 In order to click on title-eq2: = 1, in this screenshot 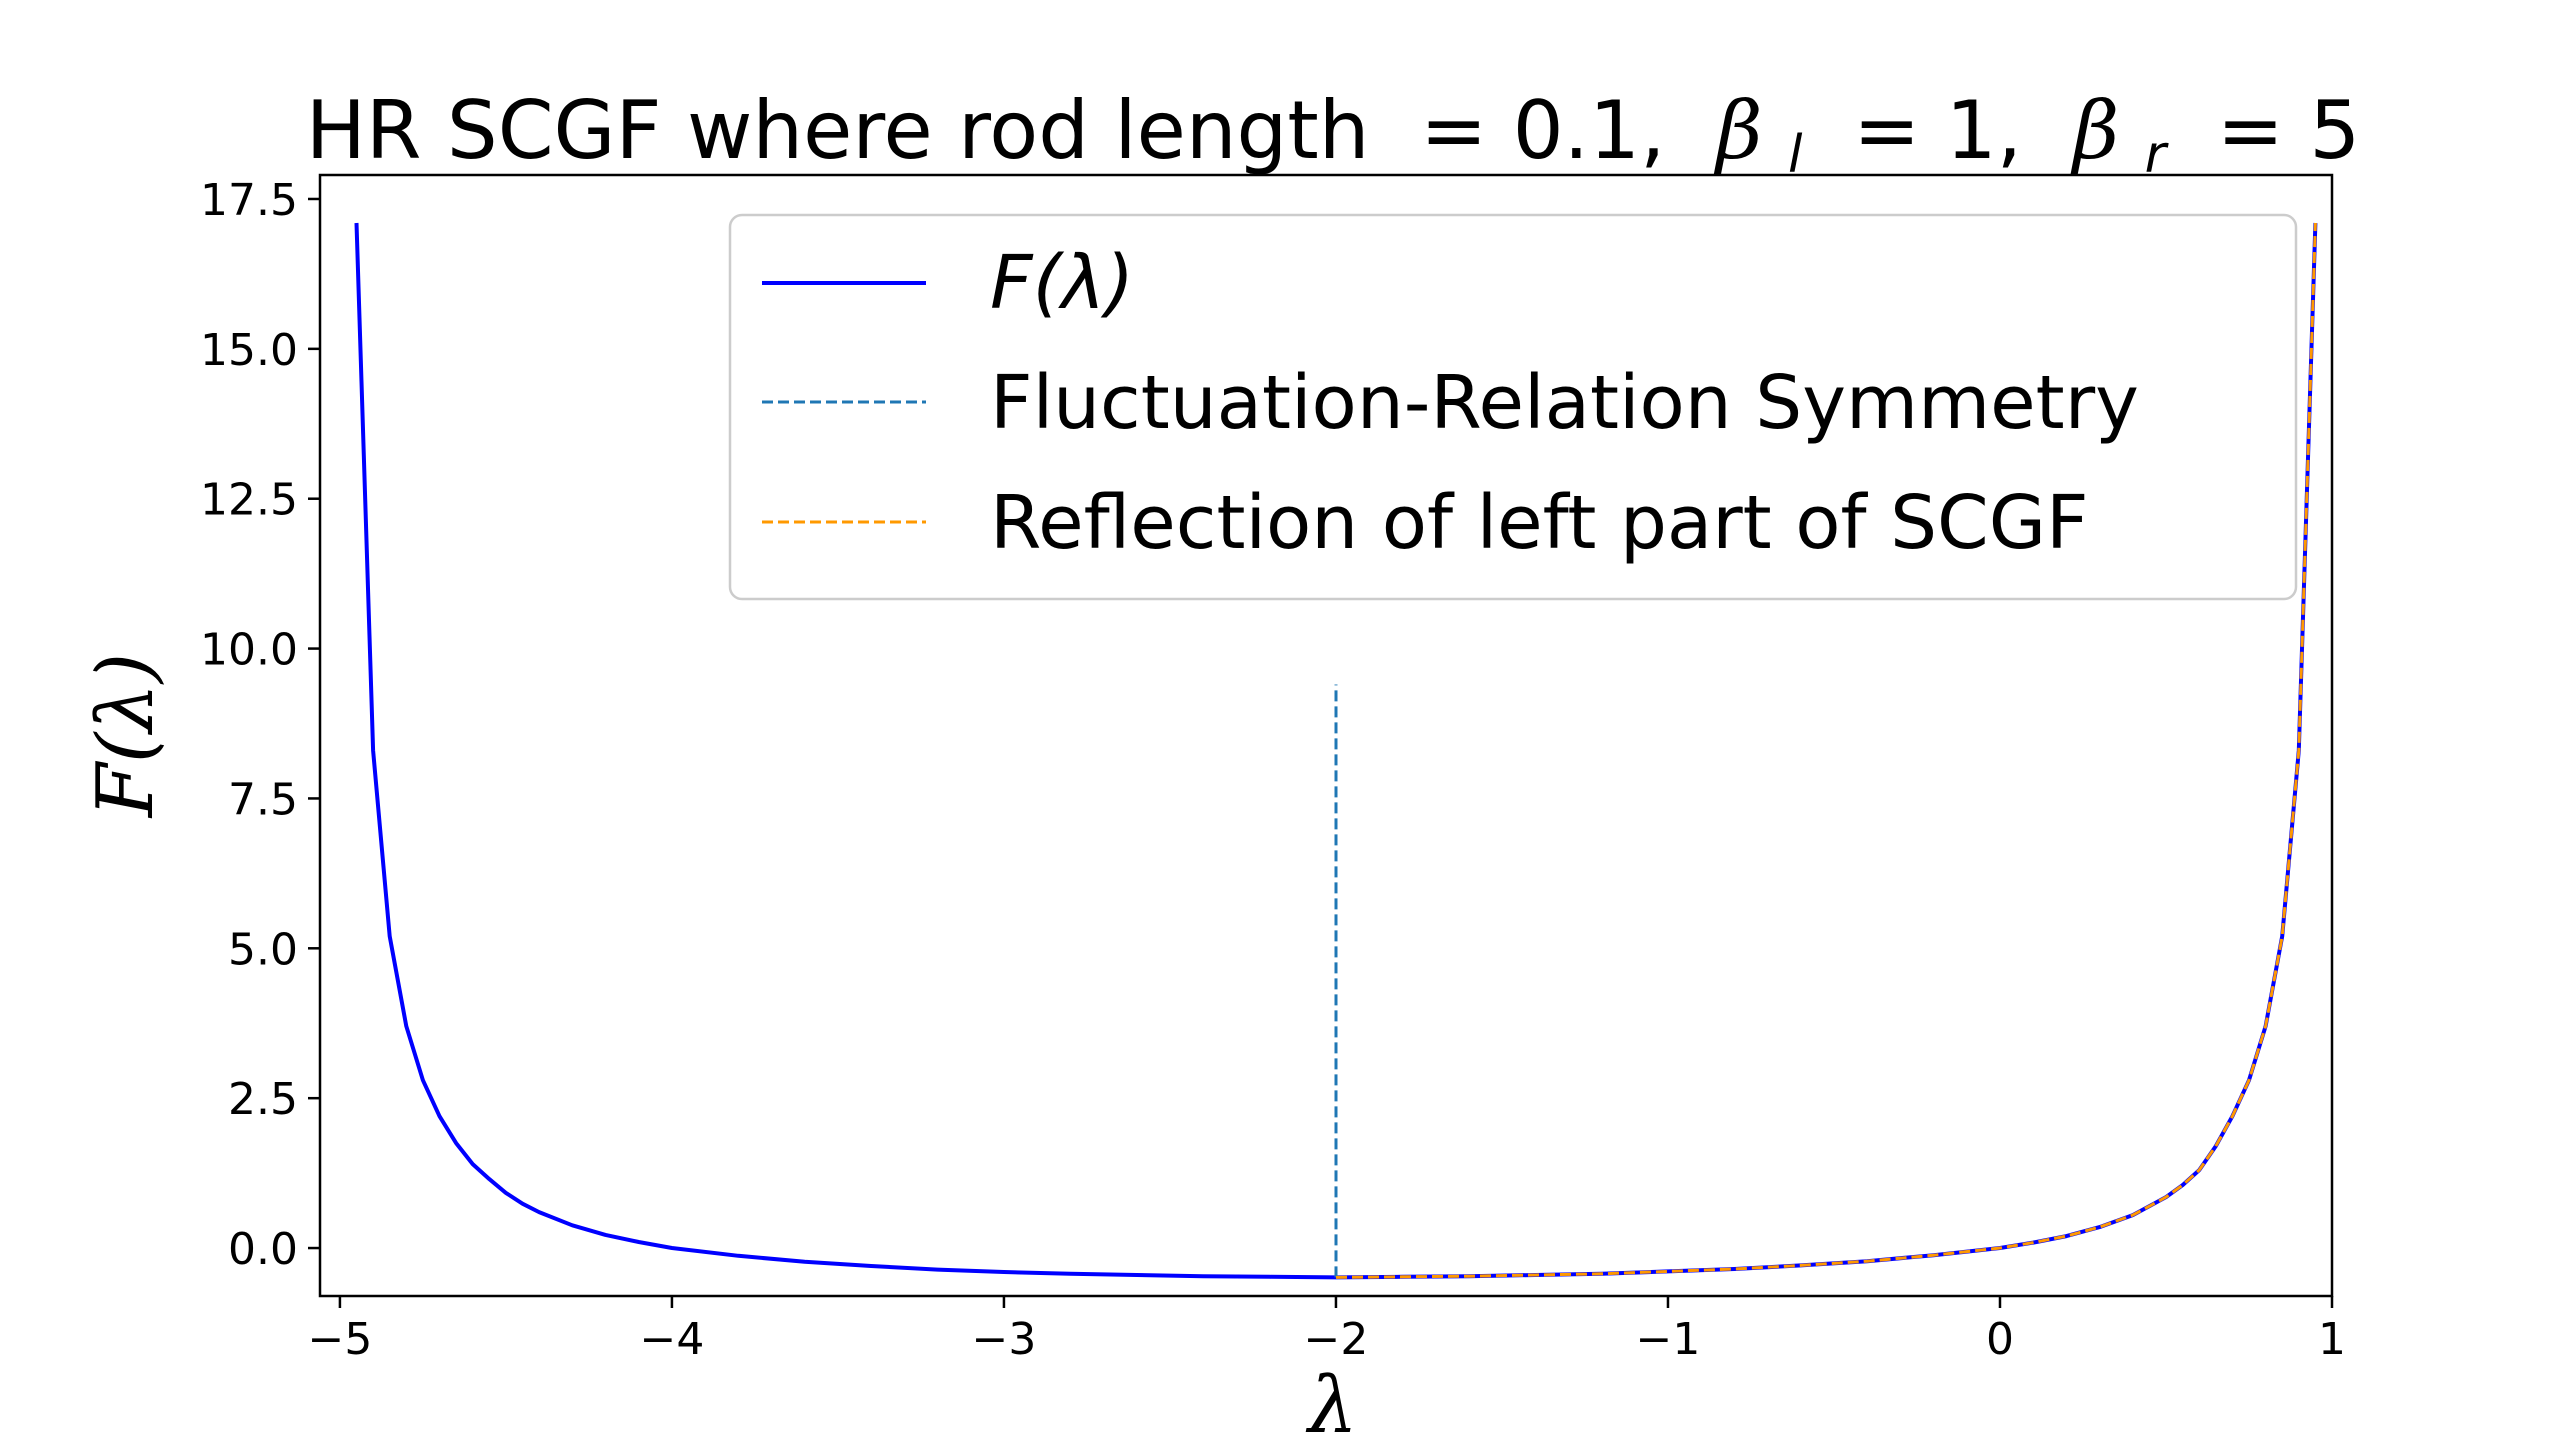, I will do `click(1938, 130)`.